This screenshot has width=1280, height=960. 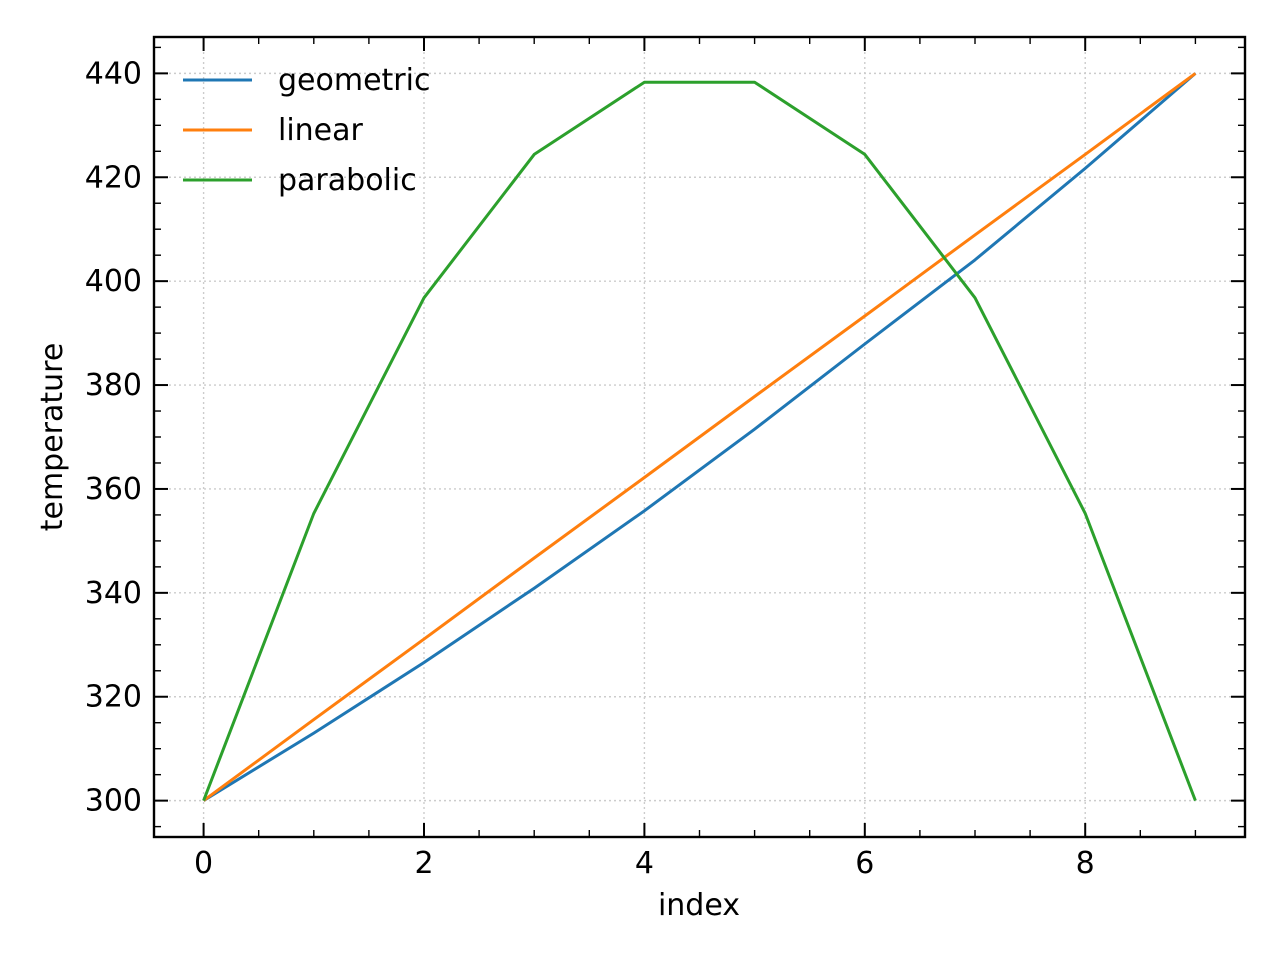 I want to click on x-tick-label: 6, so click(x=864, y=863).